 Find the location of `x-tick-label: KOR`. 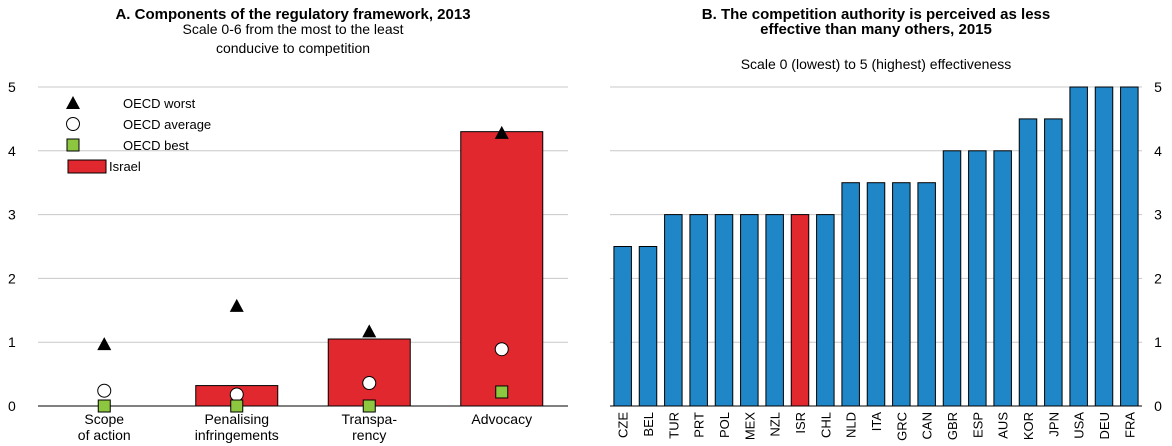

x-tick-label: KOR is located at coordinates (1028, 426).